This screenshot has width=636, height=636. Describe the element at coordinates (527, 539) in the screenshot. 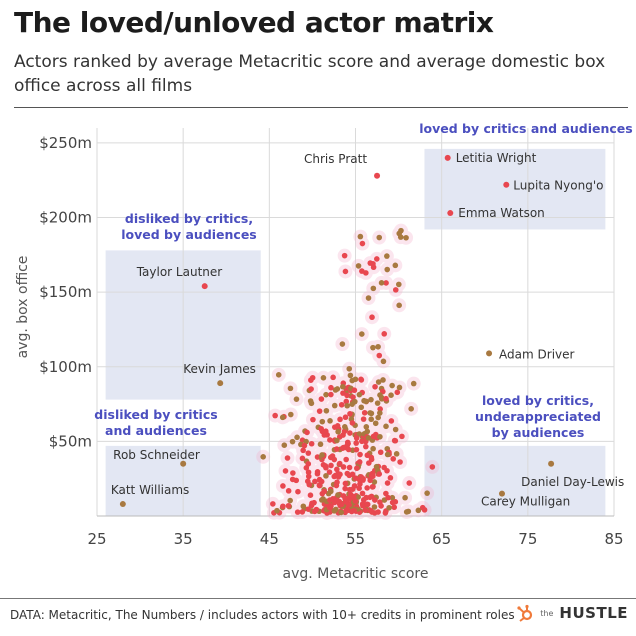

I see `x-tick-label: 75` at that location.